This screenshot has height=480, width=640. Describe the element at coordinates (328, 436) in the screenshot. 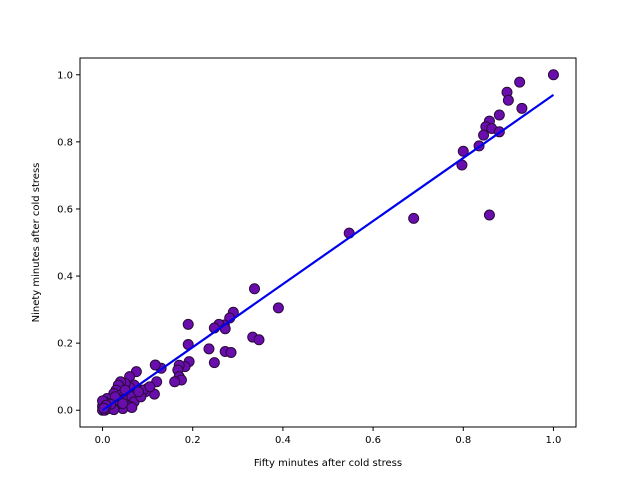

I see `x-ticks: 0.0 0.2 0.4 0.6 0.8 1.0` at that location.